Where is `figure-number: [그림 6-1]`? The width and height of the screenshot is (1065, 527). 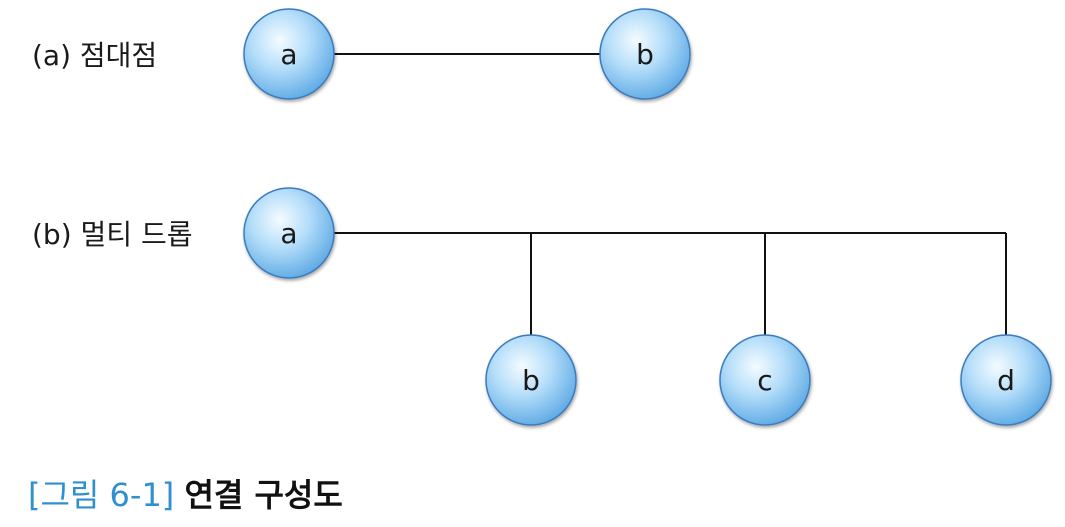 figure-number: [그림 6-1] is located at coordinates (101, 495).